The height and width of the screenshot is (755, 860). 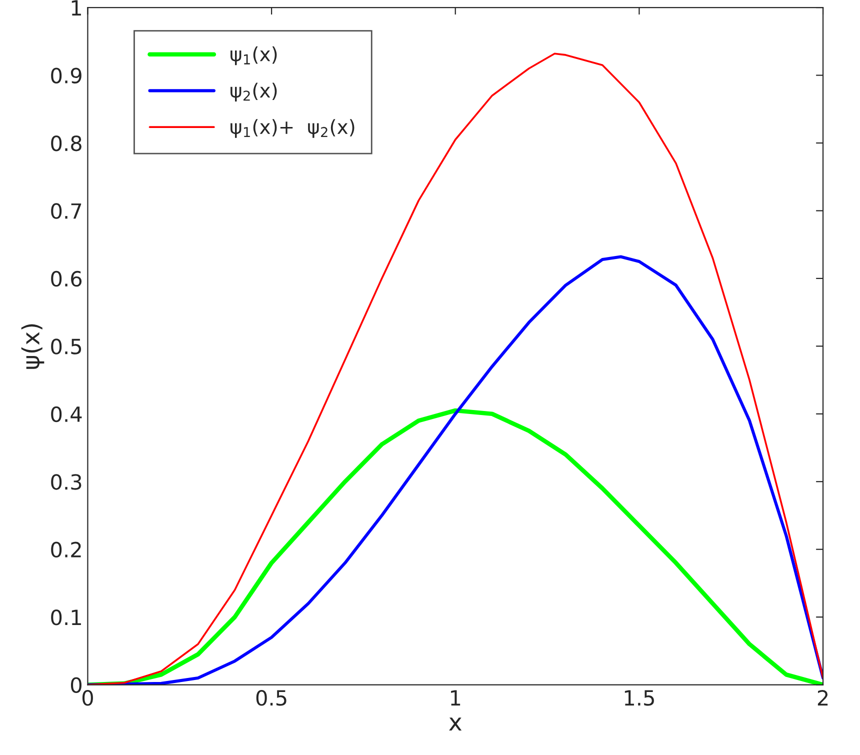 I want to click on x-axis-title: x, so click(x=455, y=724).